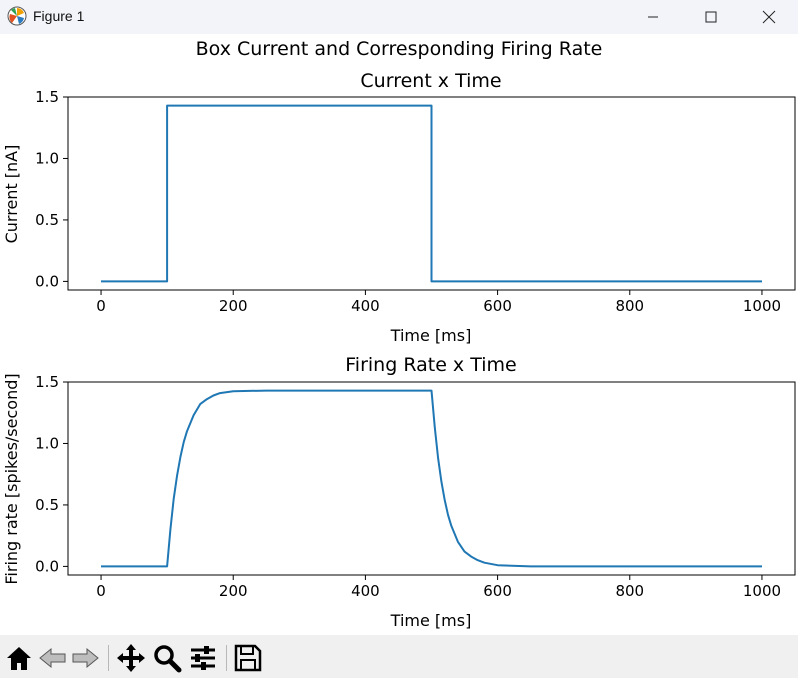 This screenshot has width=798, height=678. I want to click on forward-icon, so click(85, 658).